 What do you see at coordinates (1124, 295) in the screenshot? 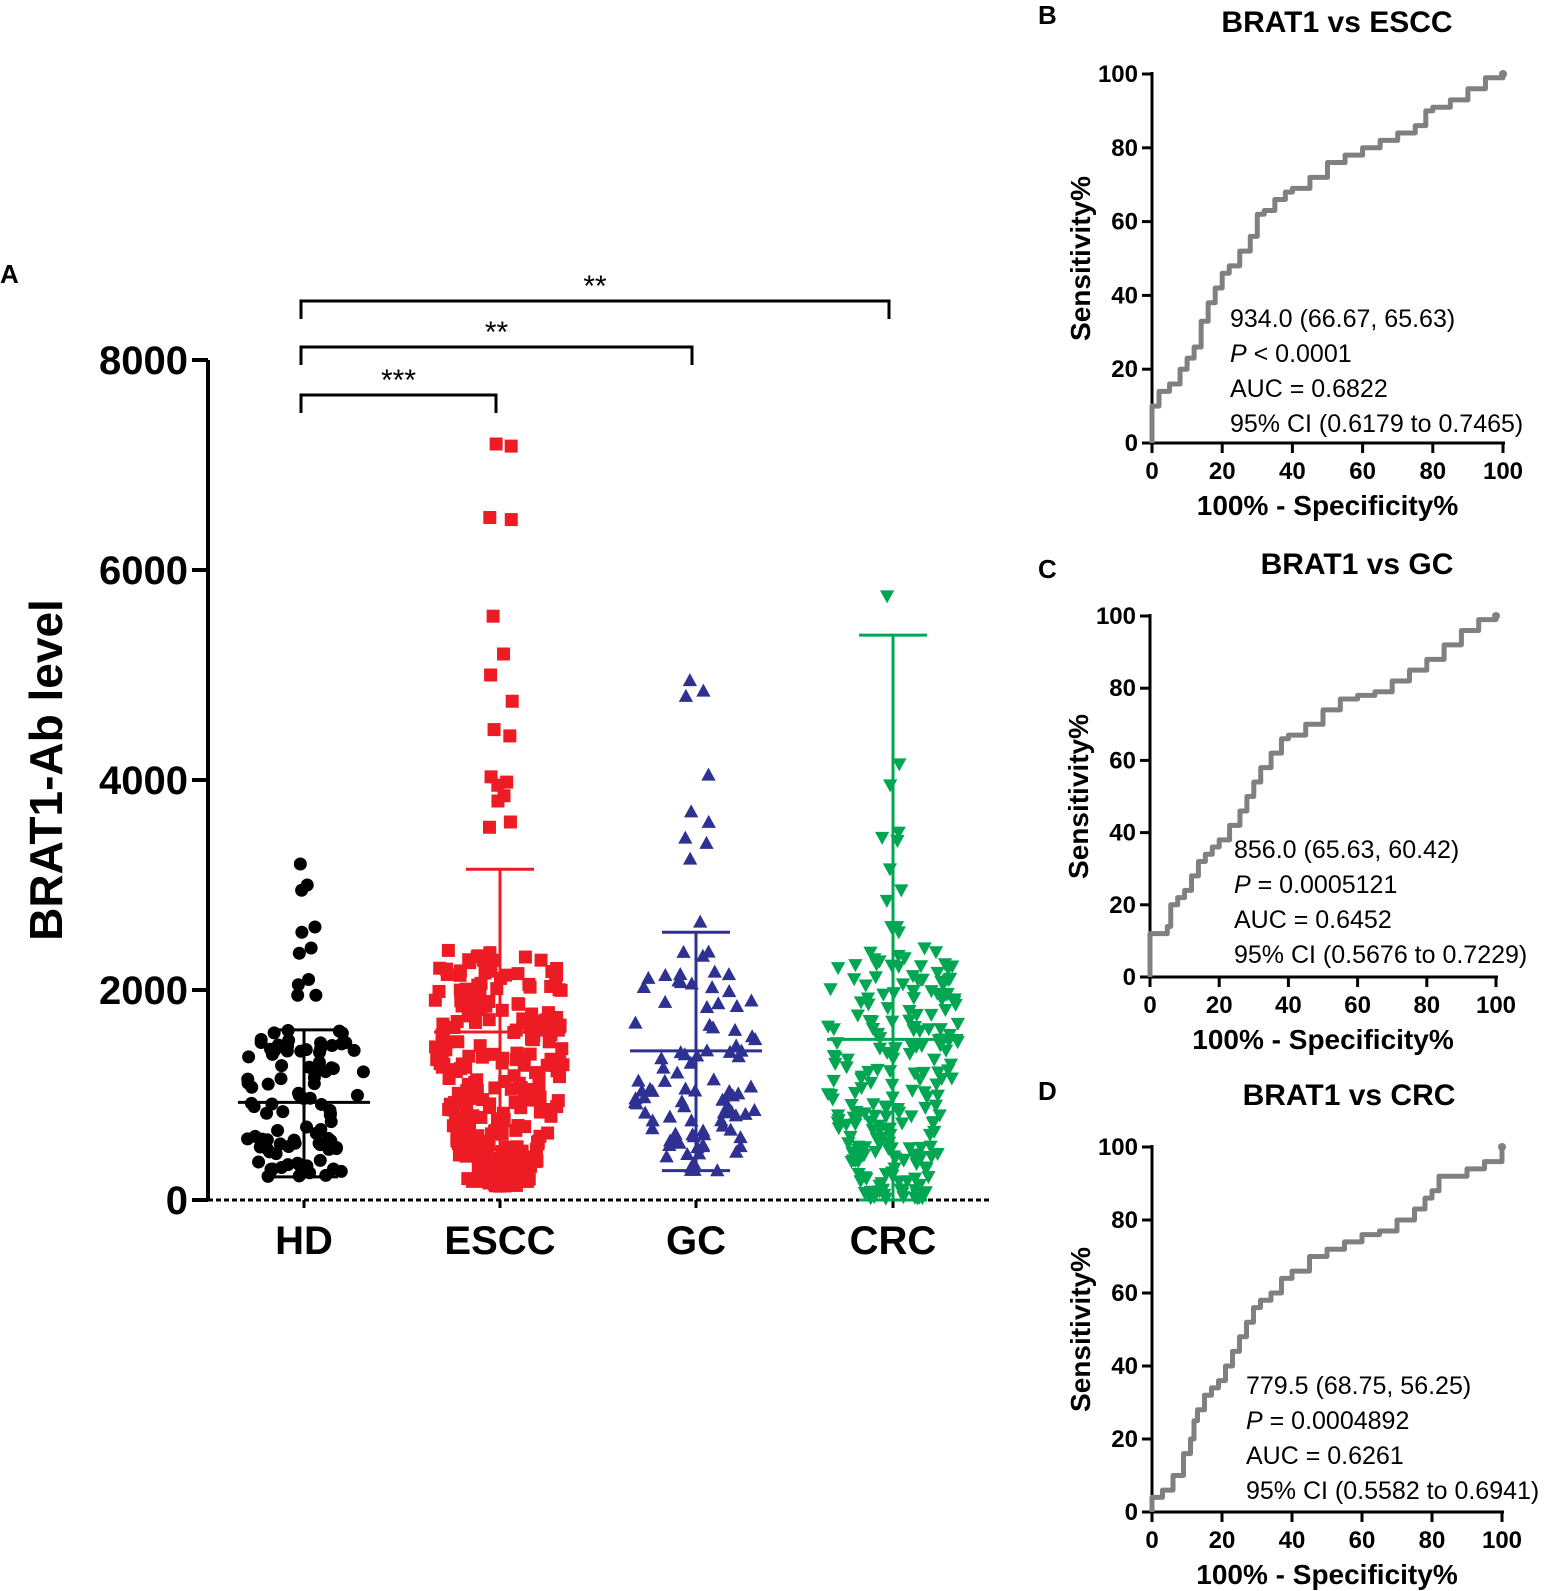
I see `roc-ytick-label: 40` at bounding box center [1124, 295].